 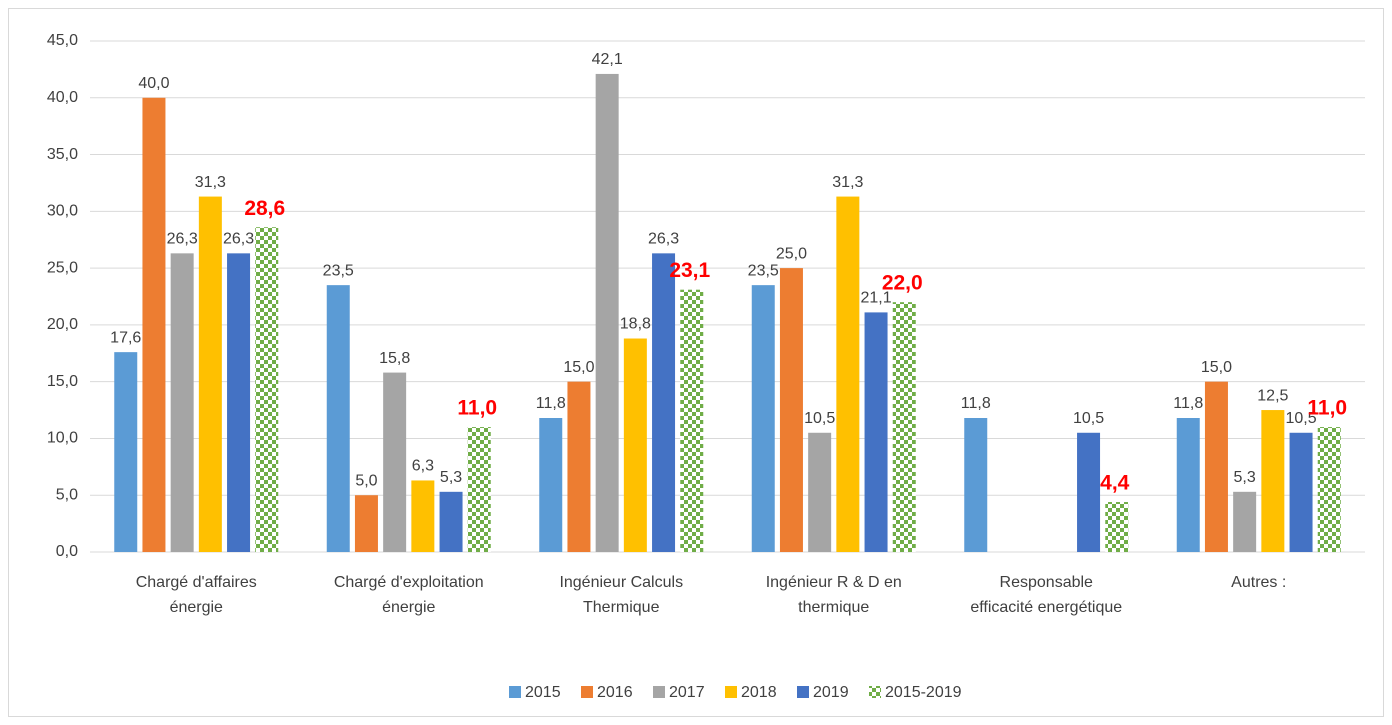 I want to click on y-tick-label: 0,0, so click(x=67, y=551).